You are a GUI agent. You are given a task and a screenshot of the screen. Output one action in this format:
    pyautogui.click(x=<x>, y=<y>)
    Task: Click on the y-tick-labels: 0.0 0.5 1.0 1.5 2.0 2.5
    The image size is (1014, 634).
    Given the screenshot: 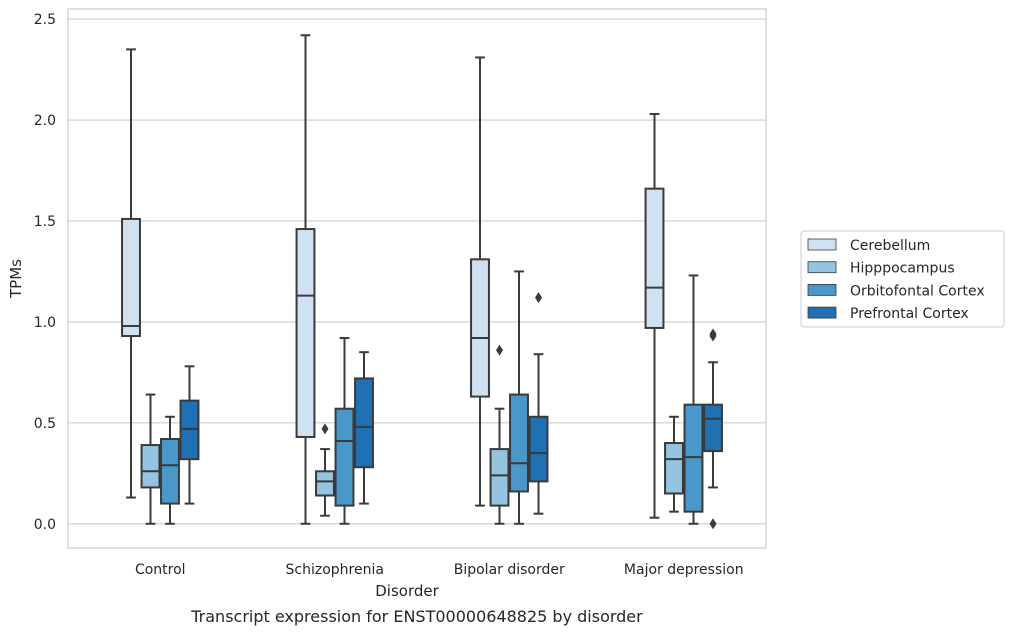 What is the action you would take?
    pyautogui.click(x=45, y=272)
    